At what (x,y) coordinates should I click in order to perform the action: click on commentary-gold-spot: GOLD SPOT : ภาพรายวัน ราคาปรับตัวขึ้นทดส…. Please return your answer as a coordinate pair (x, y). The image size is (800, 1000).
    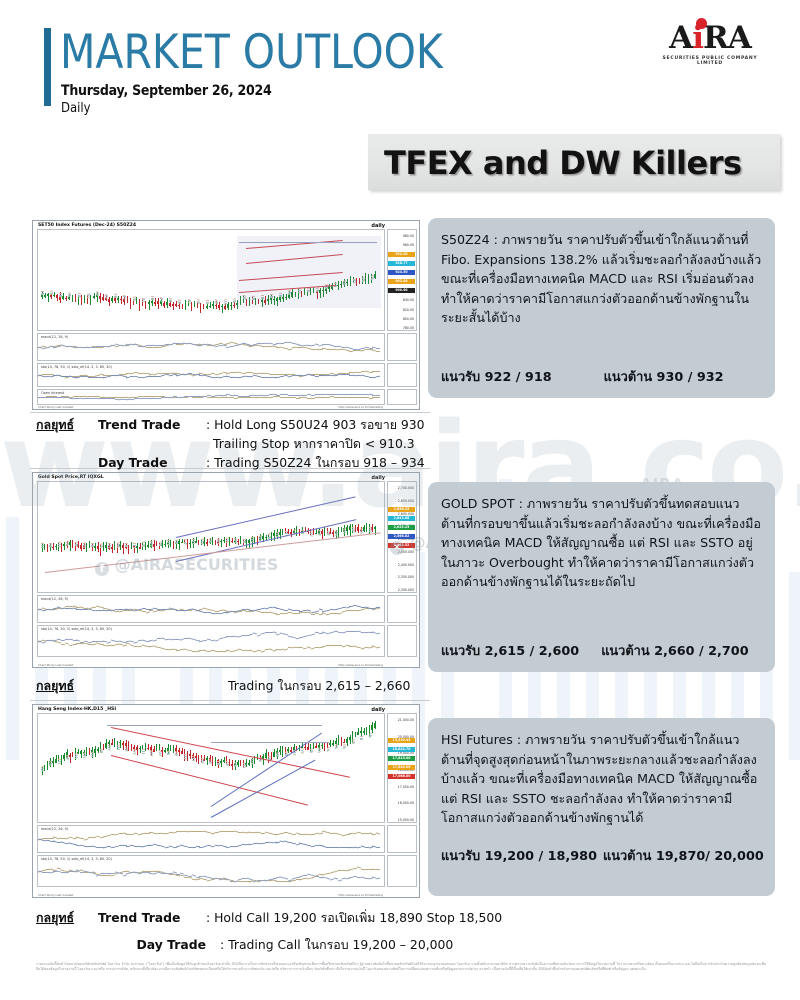
    Looking at the image, I should click on (601, 577).